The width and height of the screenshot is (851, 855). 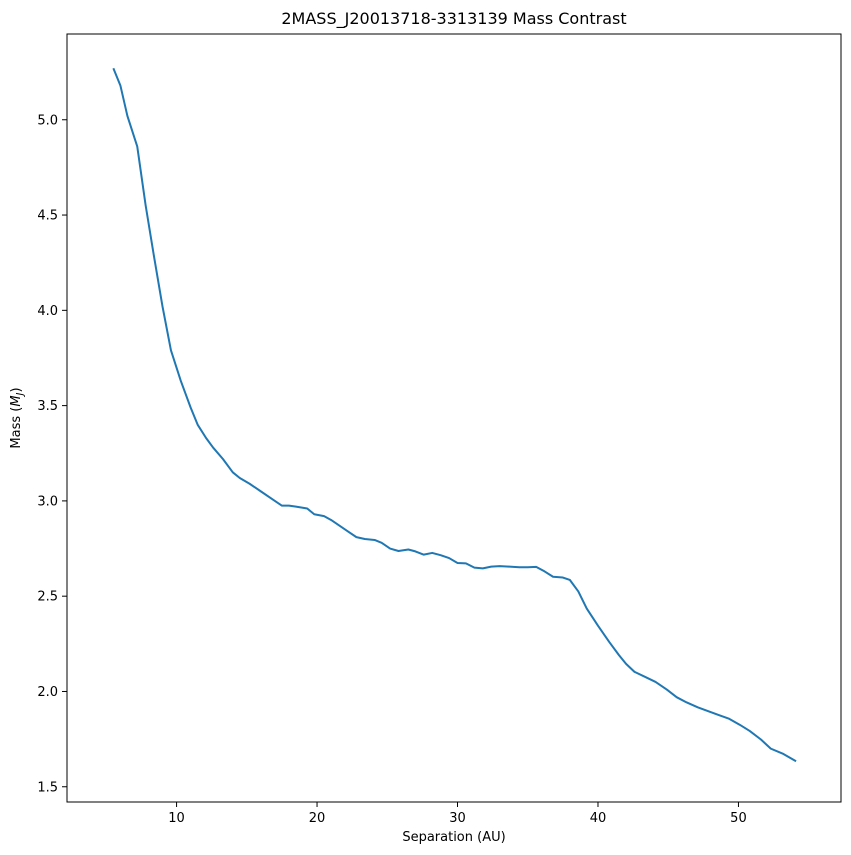 I want to click on y-axis-label-suffix: ), so click(x=16, y=389).